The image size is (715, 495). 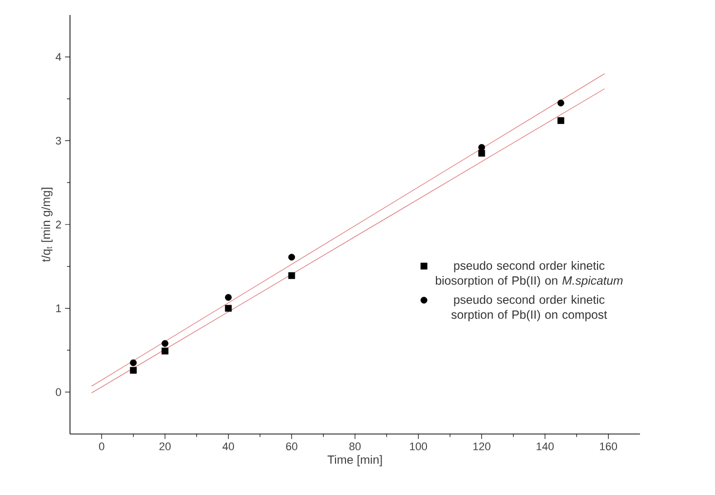 What do you see at coordinates (481, 446) in the screenshot?
I see `x-tick-label: 120` at bounding box center [481, 446].